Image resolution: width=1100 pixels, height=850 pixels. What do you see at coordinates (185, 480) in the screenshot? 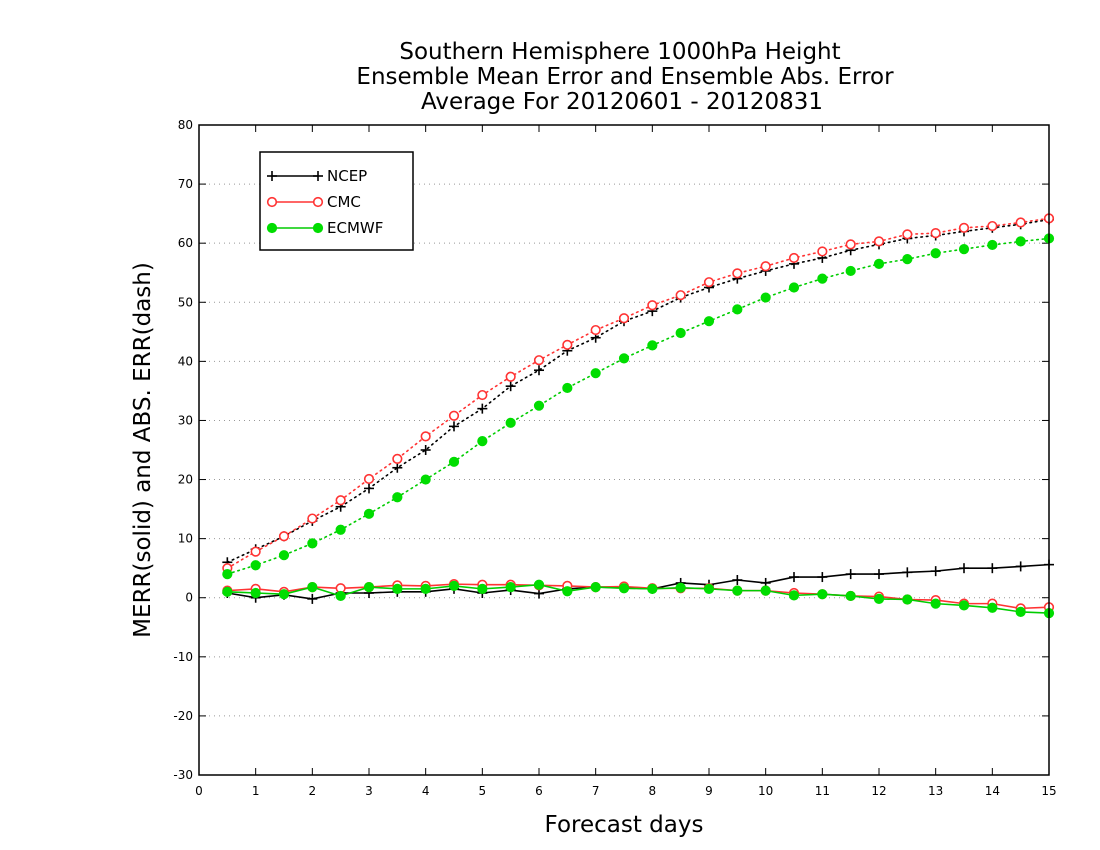
I see `y-tick-label: 20` at bounding box center [185, 480].